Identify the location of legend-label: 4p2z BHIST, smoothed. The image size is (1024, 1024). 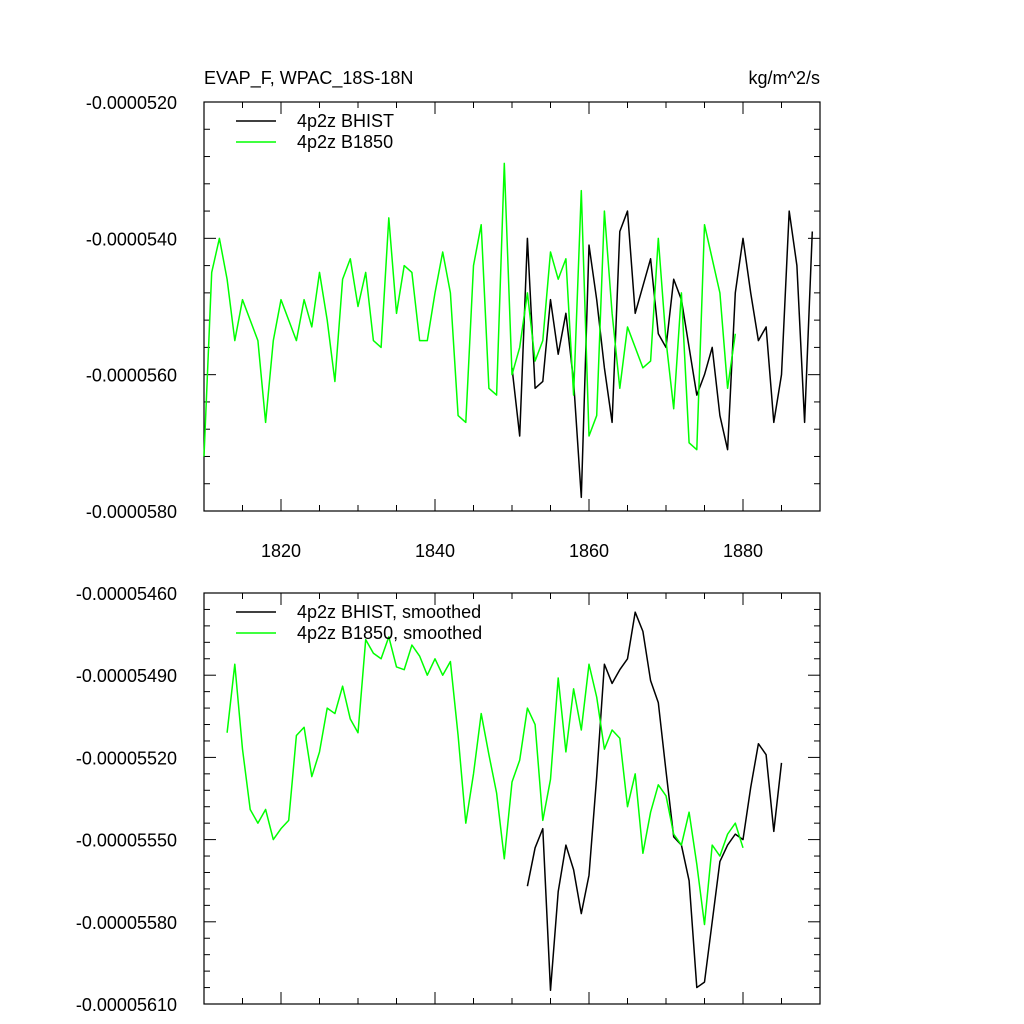
(389, 612).